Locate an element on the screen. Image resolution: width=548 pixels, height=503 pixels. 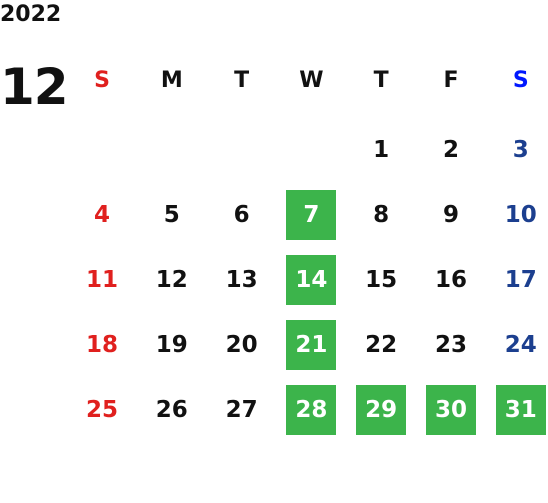
day: 4 is located at coordinates (101, 215).